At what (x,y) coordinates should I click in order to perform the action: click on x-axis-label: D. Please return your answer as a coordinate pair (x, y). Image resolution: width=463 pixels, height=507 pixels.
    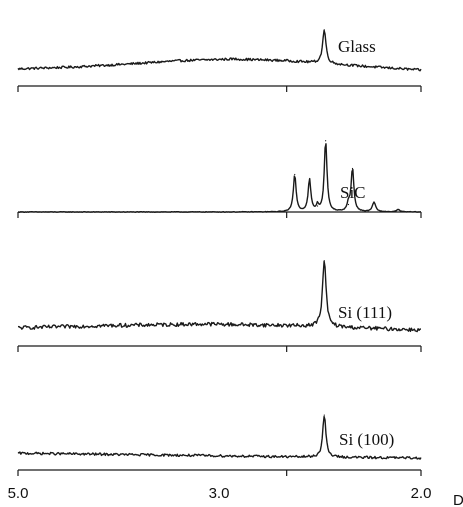
    Looking at the image, I should click on (458, 499).